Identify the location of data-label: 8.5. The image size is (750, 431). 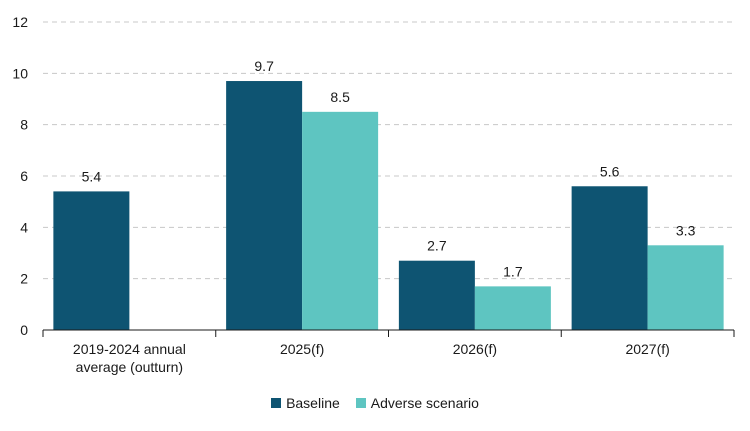
(340, 97).